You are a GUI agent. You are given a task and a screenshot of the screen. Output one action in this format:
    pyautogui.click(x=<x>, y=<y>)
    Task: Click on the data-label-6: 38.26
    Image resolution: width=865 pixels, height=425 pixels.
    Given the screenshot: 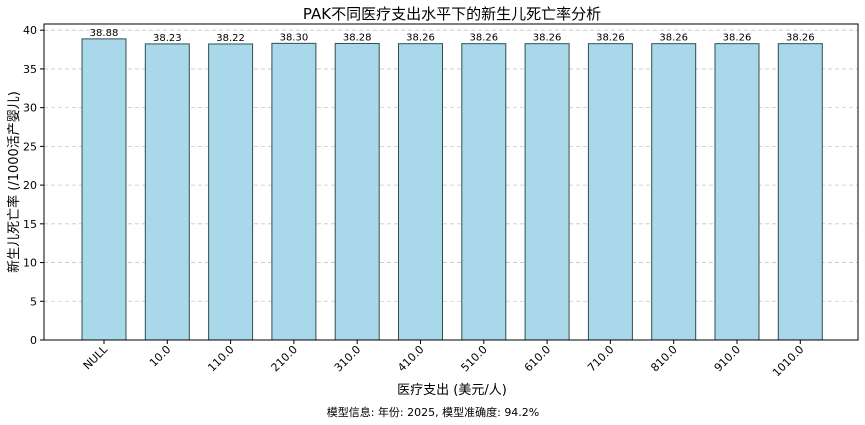 What is the action you would take?
    pyautogui.click(x=483, y=38)
    